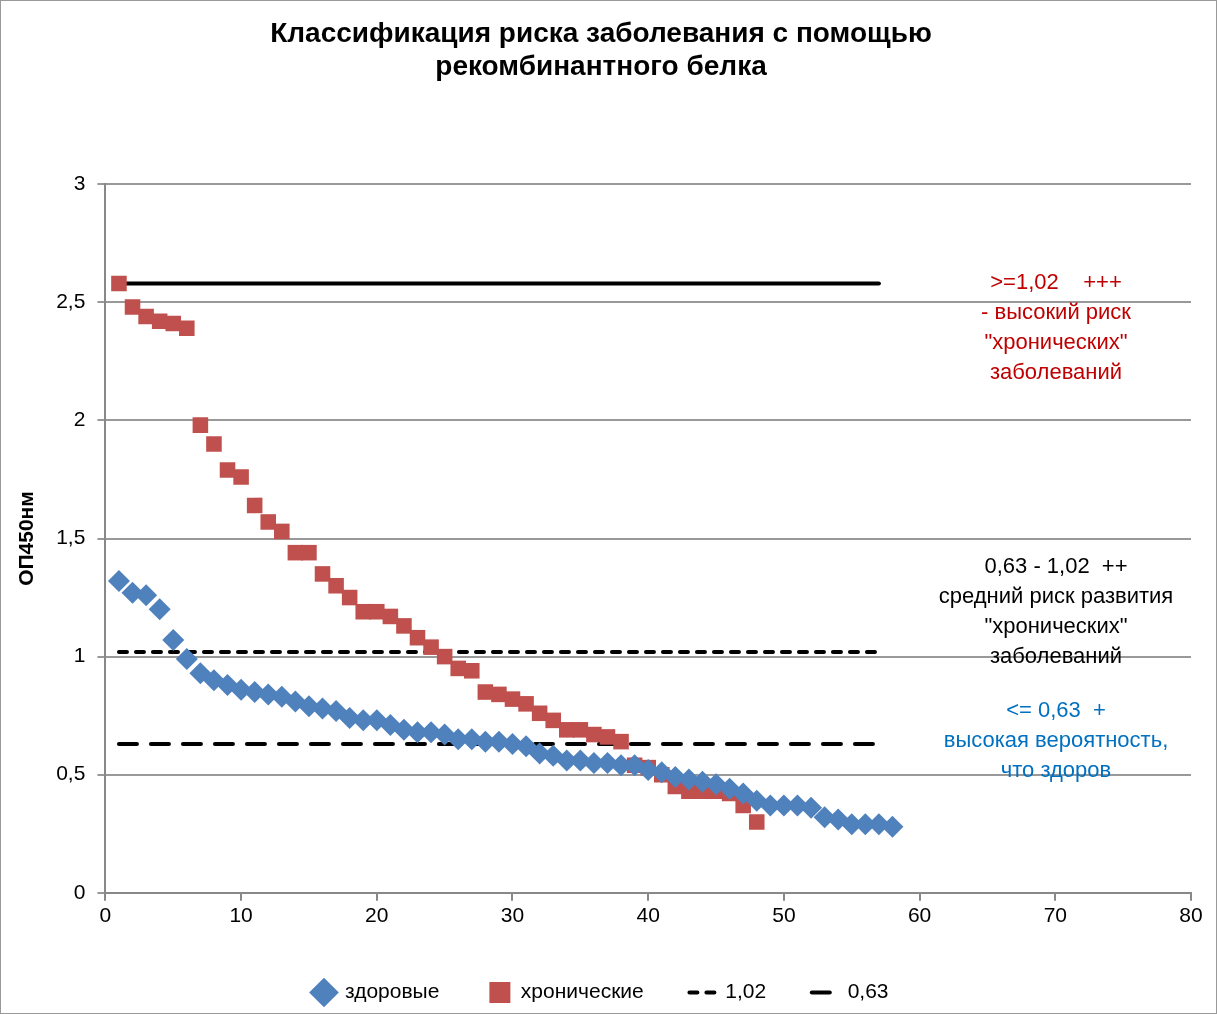 The image size is (1217, 1014). I want to click on y-tick-label: 3, so click(79, 182).